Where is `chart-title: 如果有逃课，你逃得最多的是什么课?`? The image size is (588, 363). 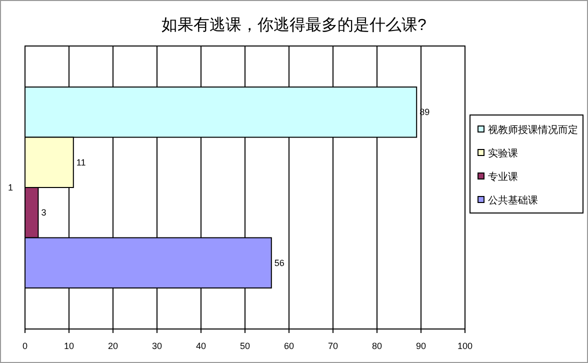 chart-title: 如果有逃课，你逃得最多的是什么课? is located at coordinates (294, 25).